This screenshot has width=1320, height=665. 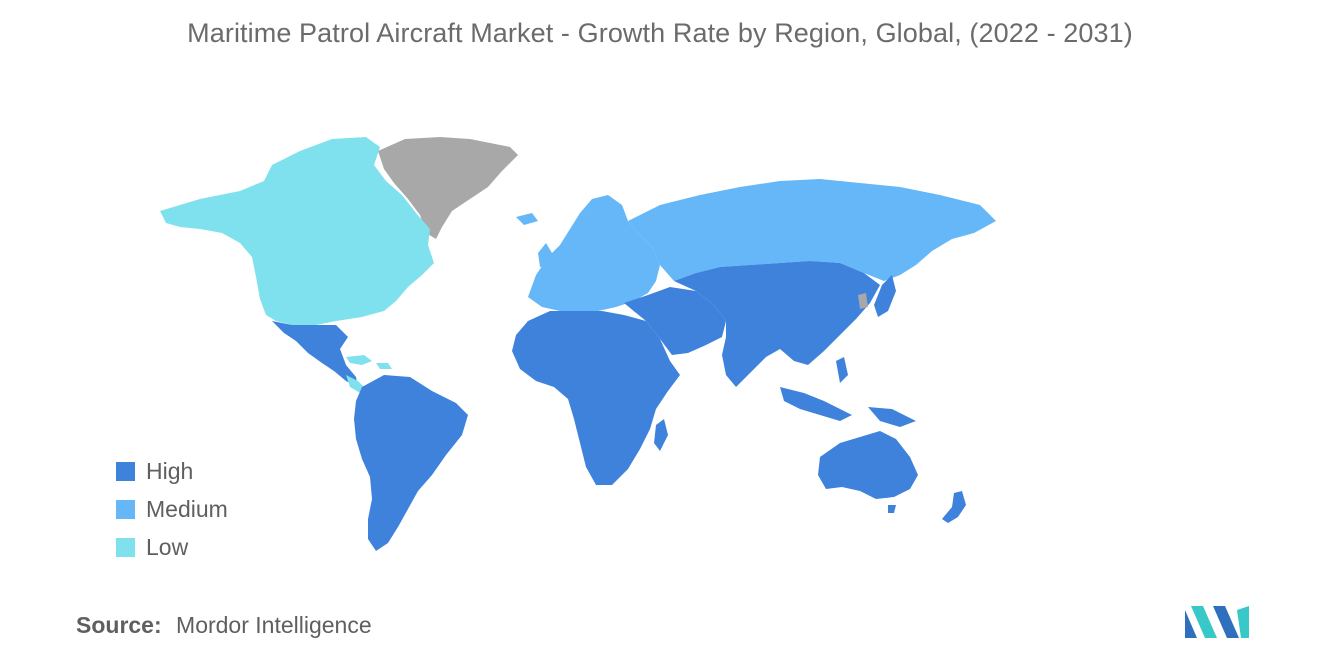 What do you see at coordinates (675, 321) in the screenshot?
I see `region-middle-east` at bounding box center [675, 321].